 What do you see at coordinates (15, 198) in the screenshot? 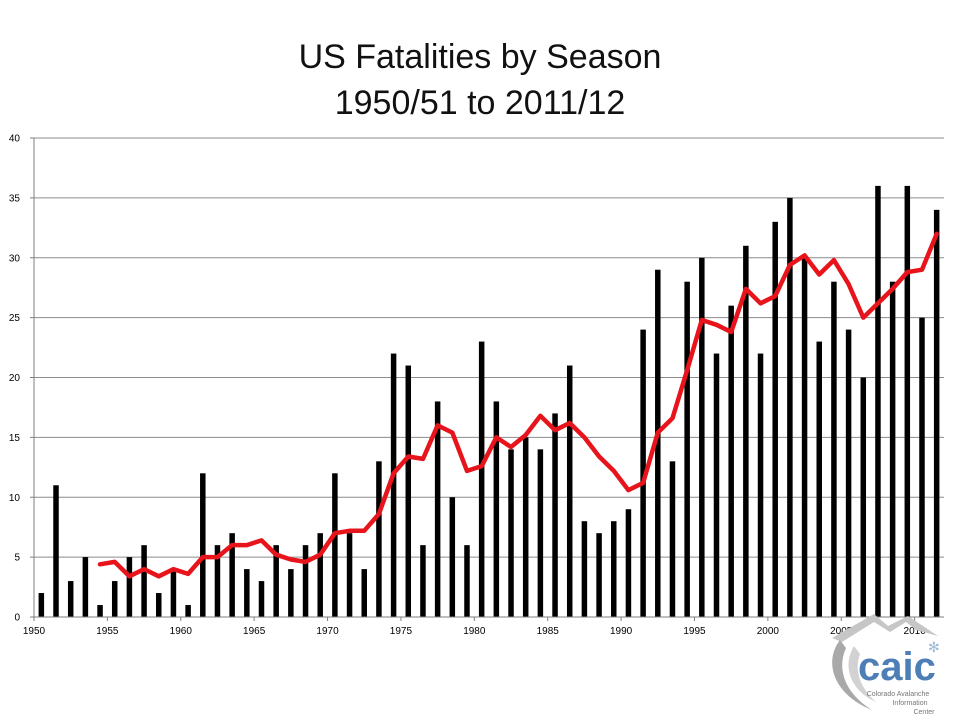
I see `y-tick-label: 35` at bounding box center [15, 198].